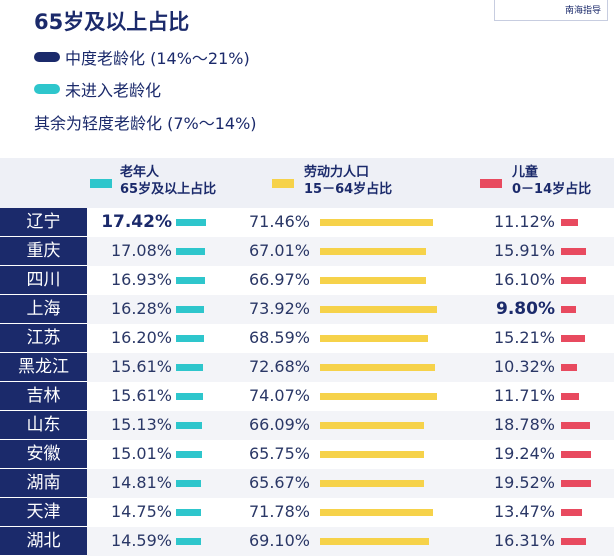 This screenshot has width=614, height=556. I want to click on logo: 南海指导, so click(551, 10).